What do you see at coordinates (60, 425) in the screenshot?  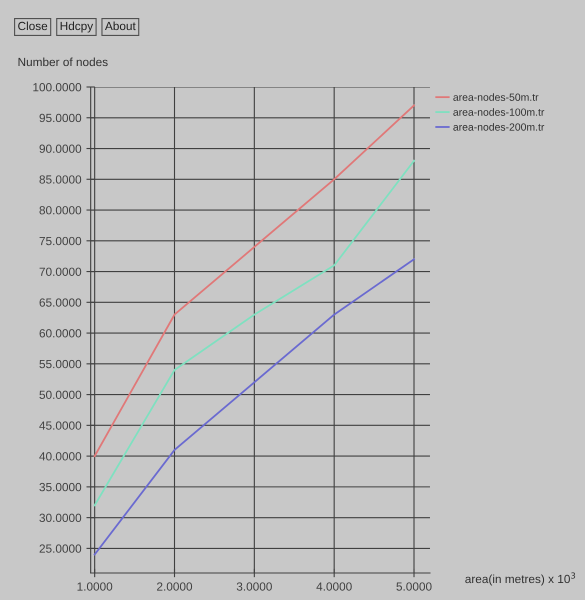 I see `y-tick-label: 45.0000` at bounding box center [60, 425].